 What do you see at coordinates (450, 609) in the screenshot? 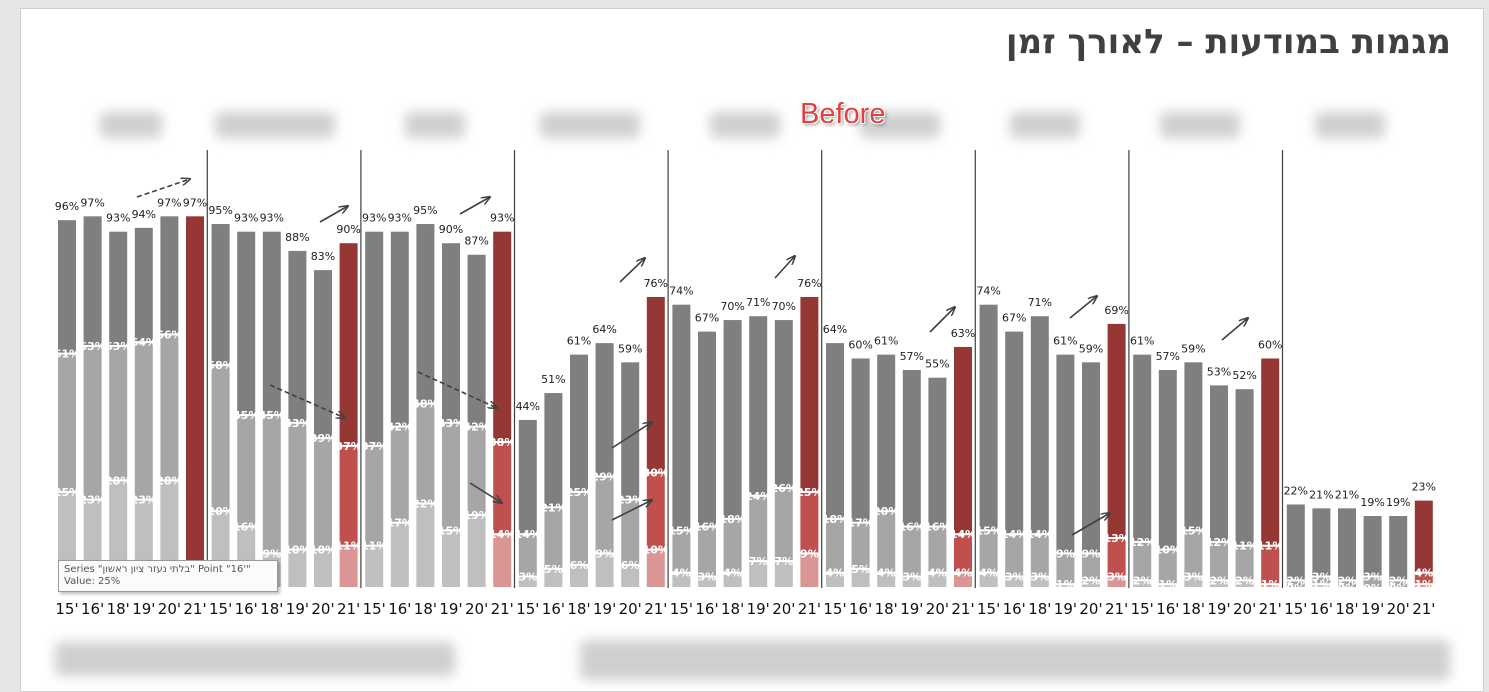
I see `x-tick-label: 19'` at bounding box center [450, 609].